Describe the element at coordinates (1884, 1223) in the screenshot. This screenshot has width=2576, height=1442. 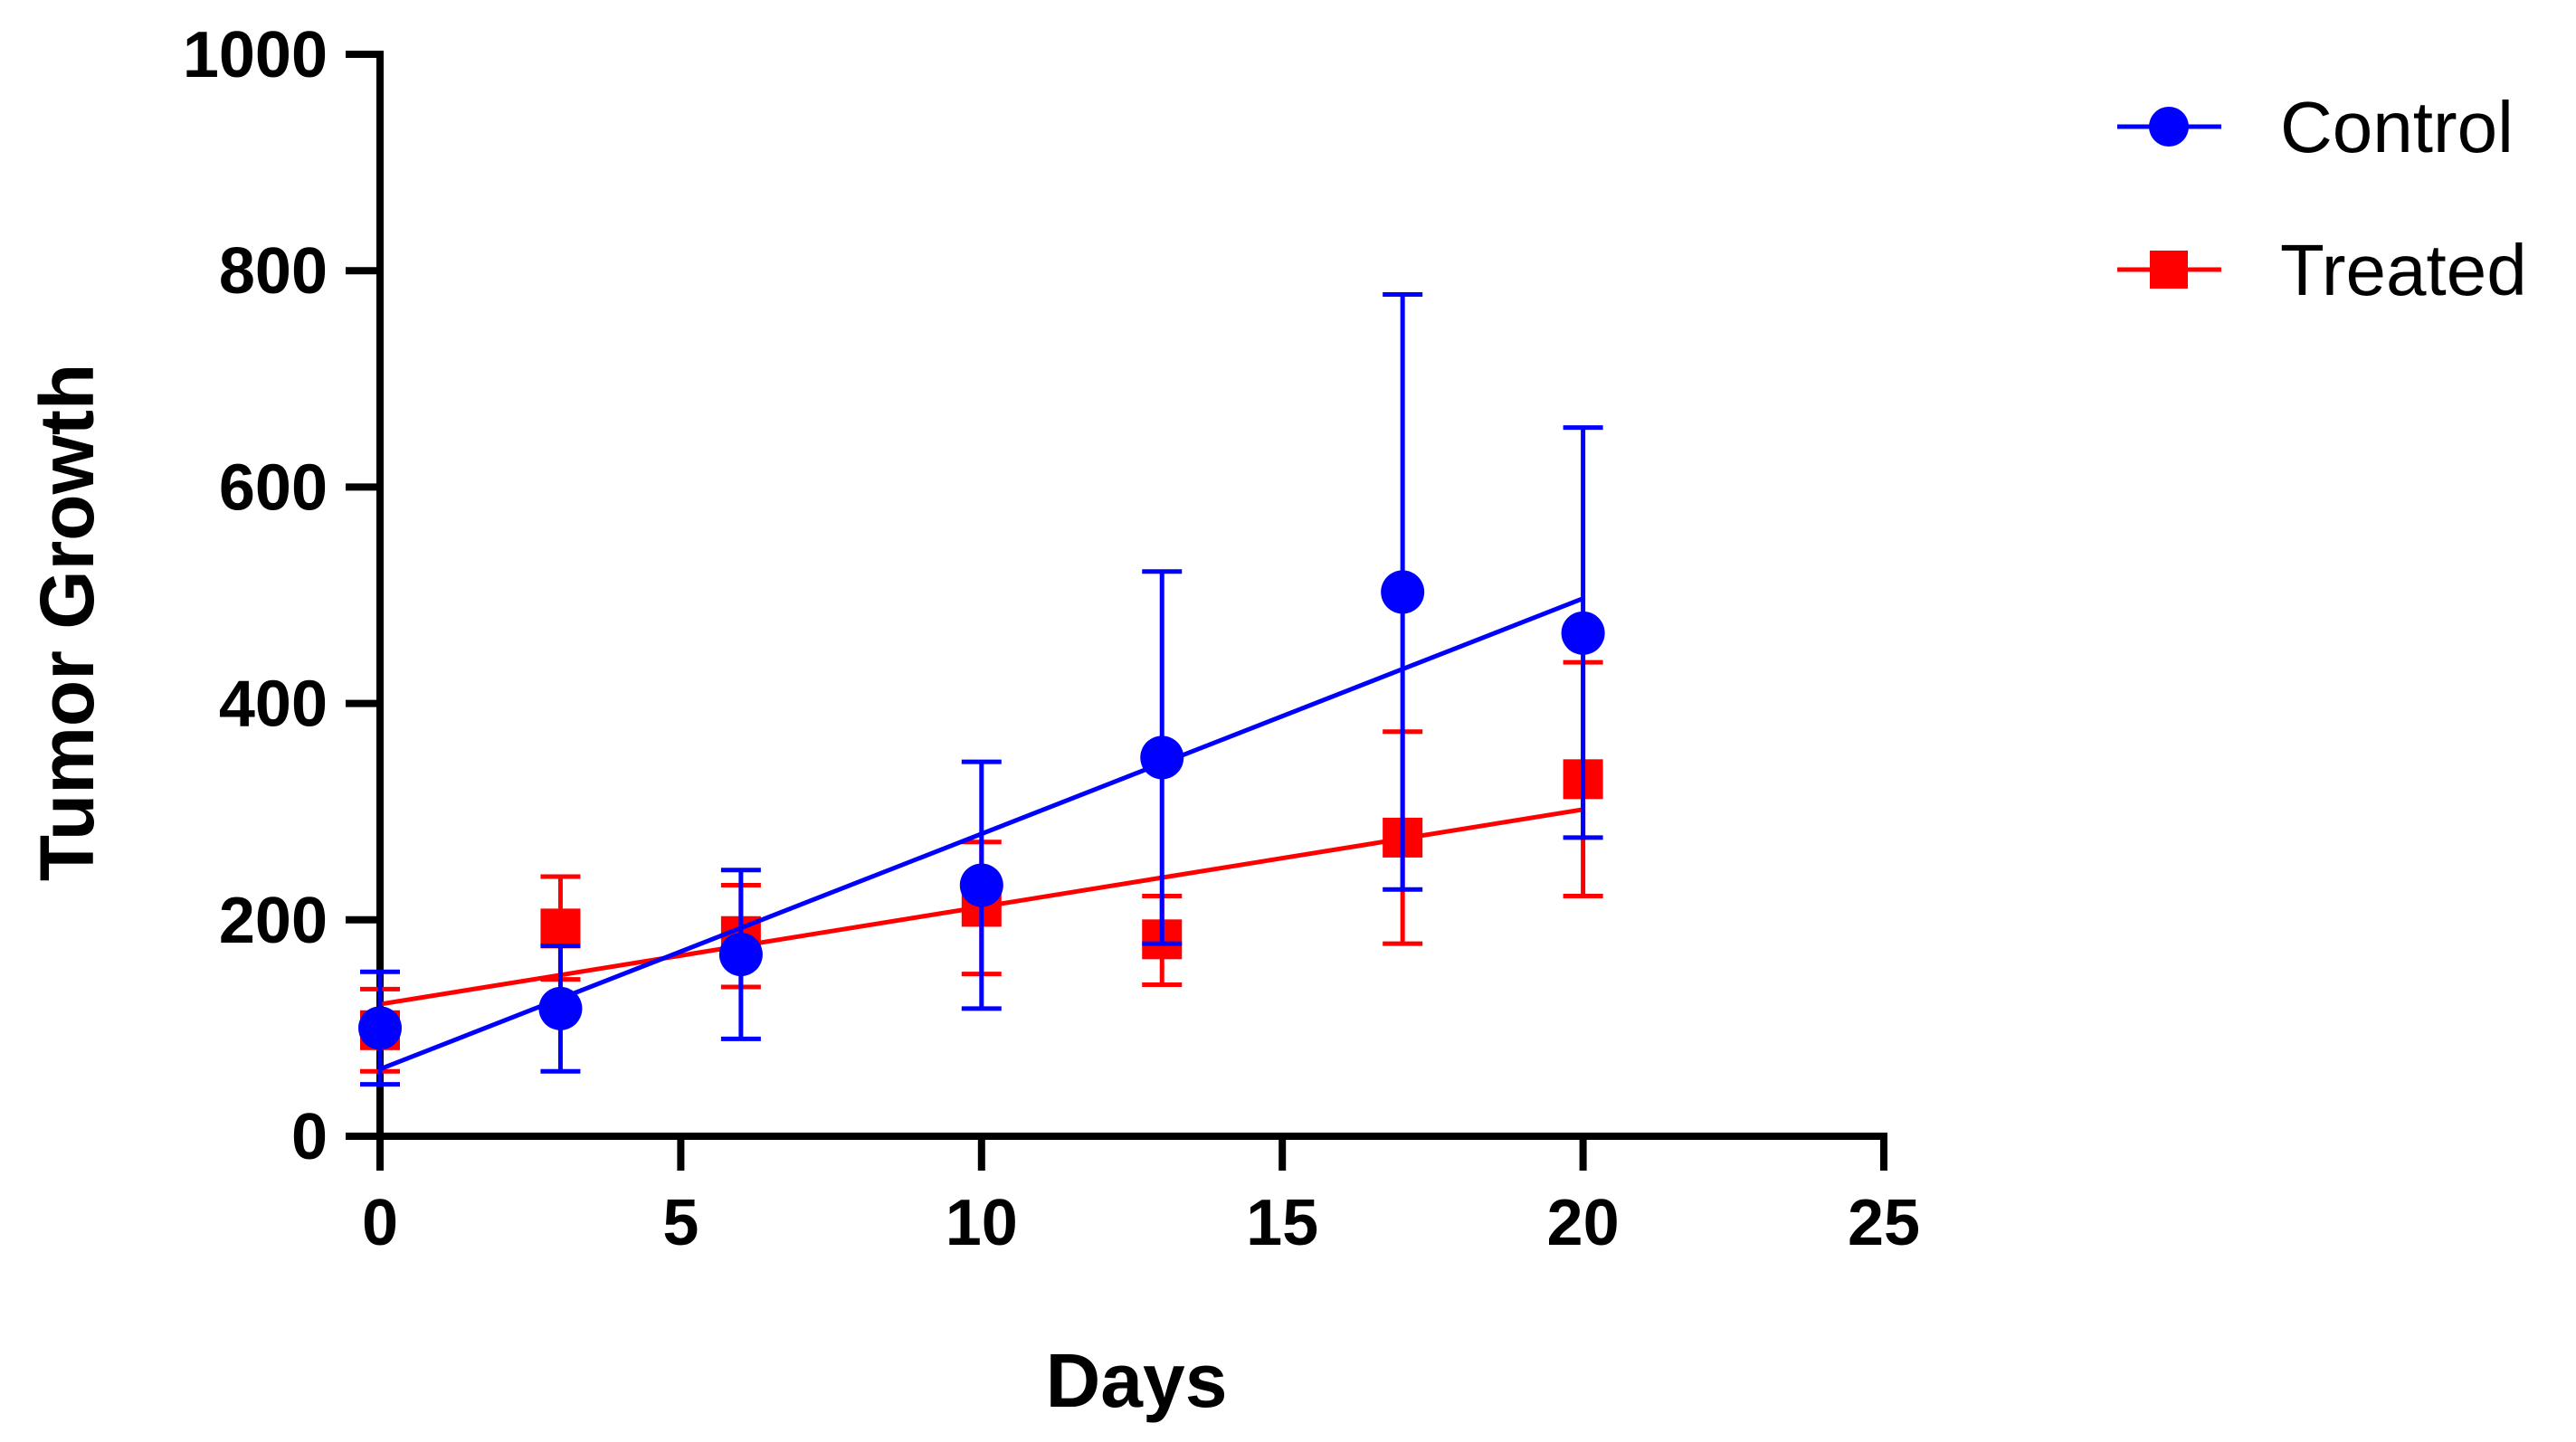
I see `x-tick-label: 25` at that location.